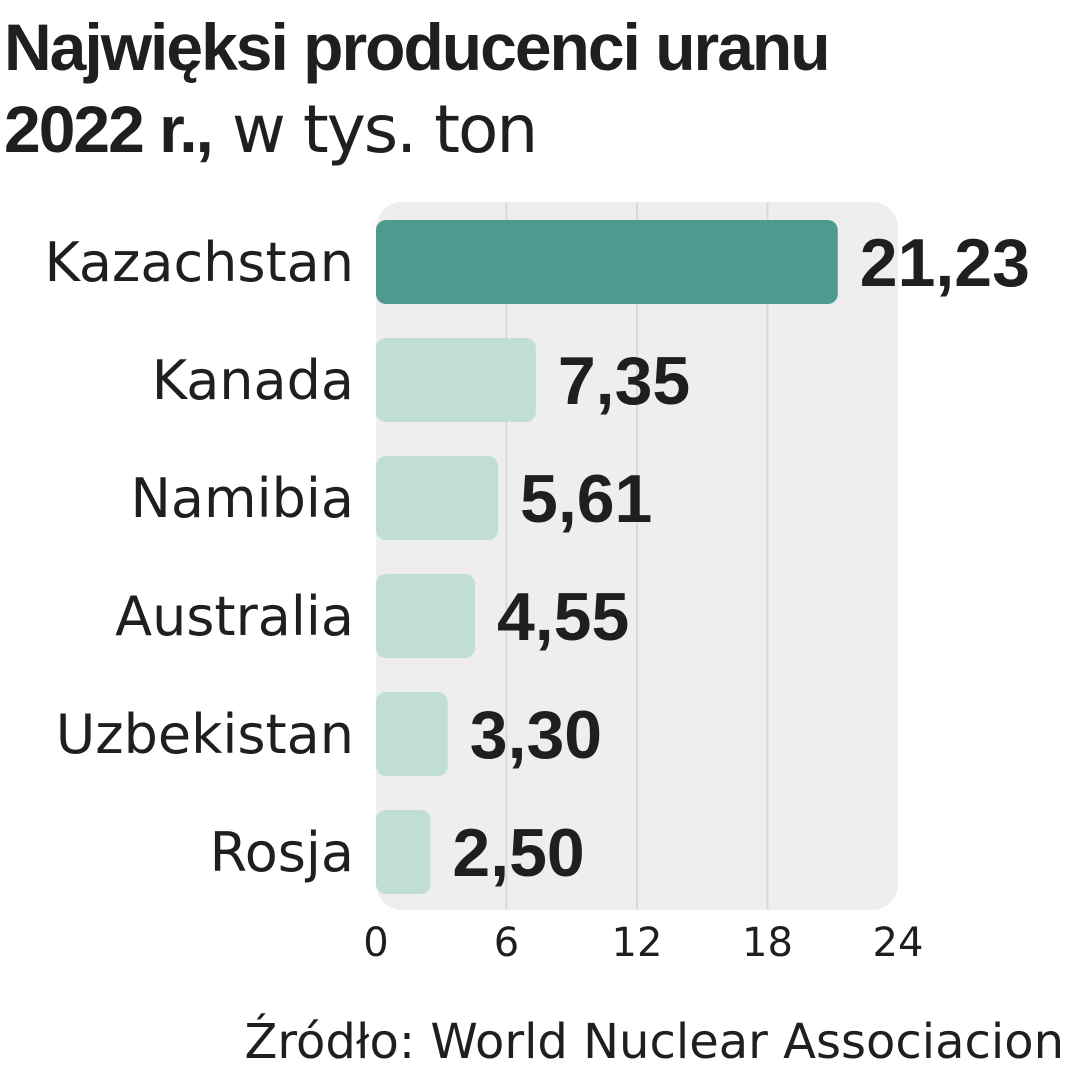 Image resolution: width=1068 pixels, height=1080 pixels. What do you see at coordinates (412, 734) in the screenshot?
I see `bar-uzbekistan` at bounding box center [412, 734].